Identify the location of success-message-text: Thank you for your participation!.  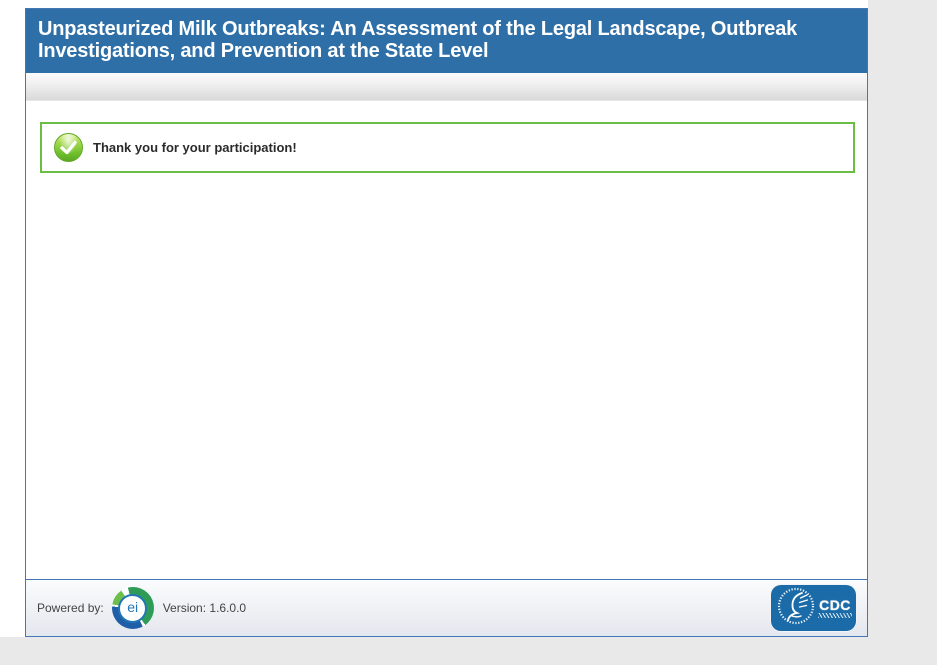
(195, 147).